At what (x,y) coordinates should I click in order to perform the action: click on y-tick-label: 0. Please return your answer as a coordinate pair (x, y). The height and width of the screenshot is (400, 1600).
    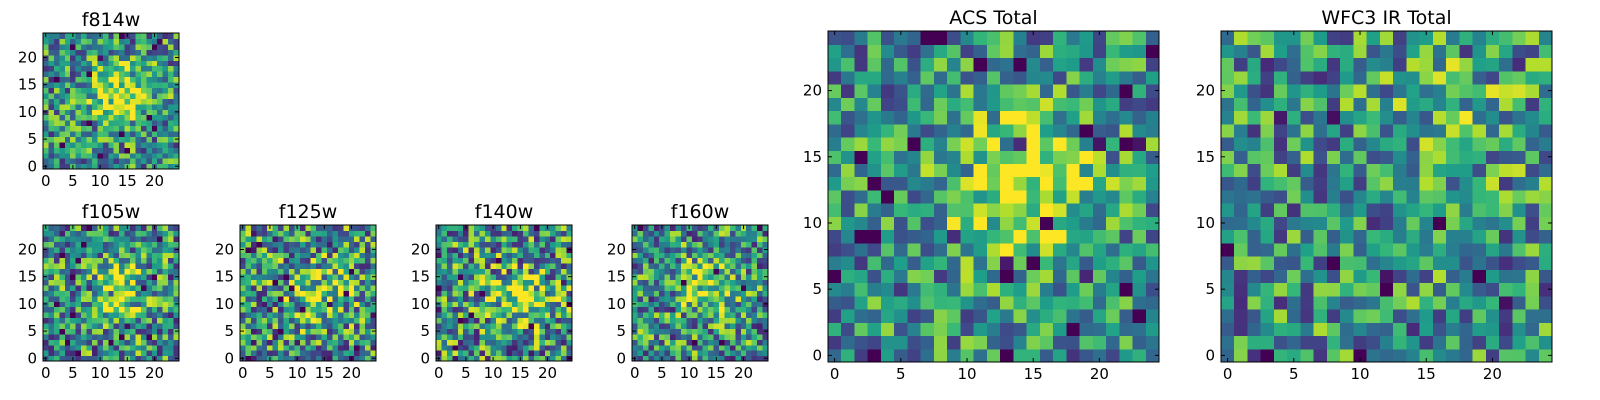
    Looking at the image, I should click on (32, 166).